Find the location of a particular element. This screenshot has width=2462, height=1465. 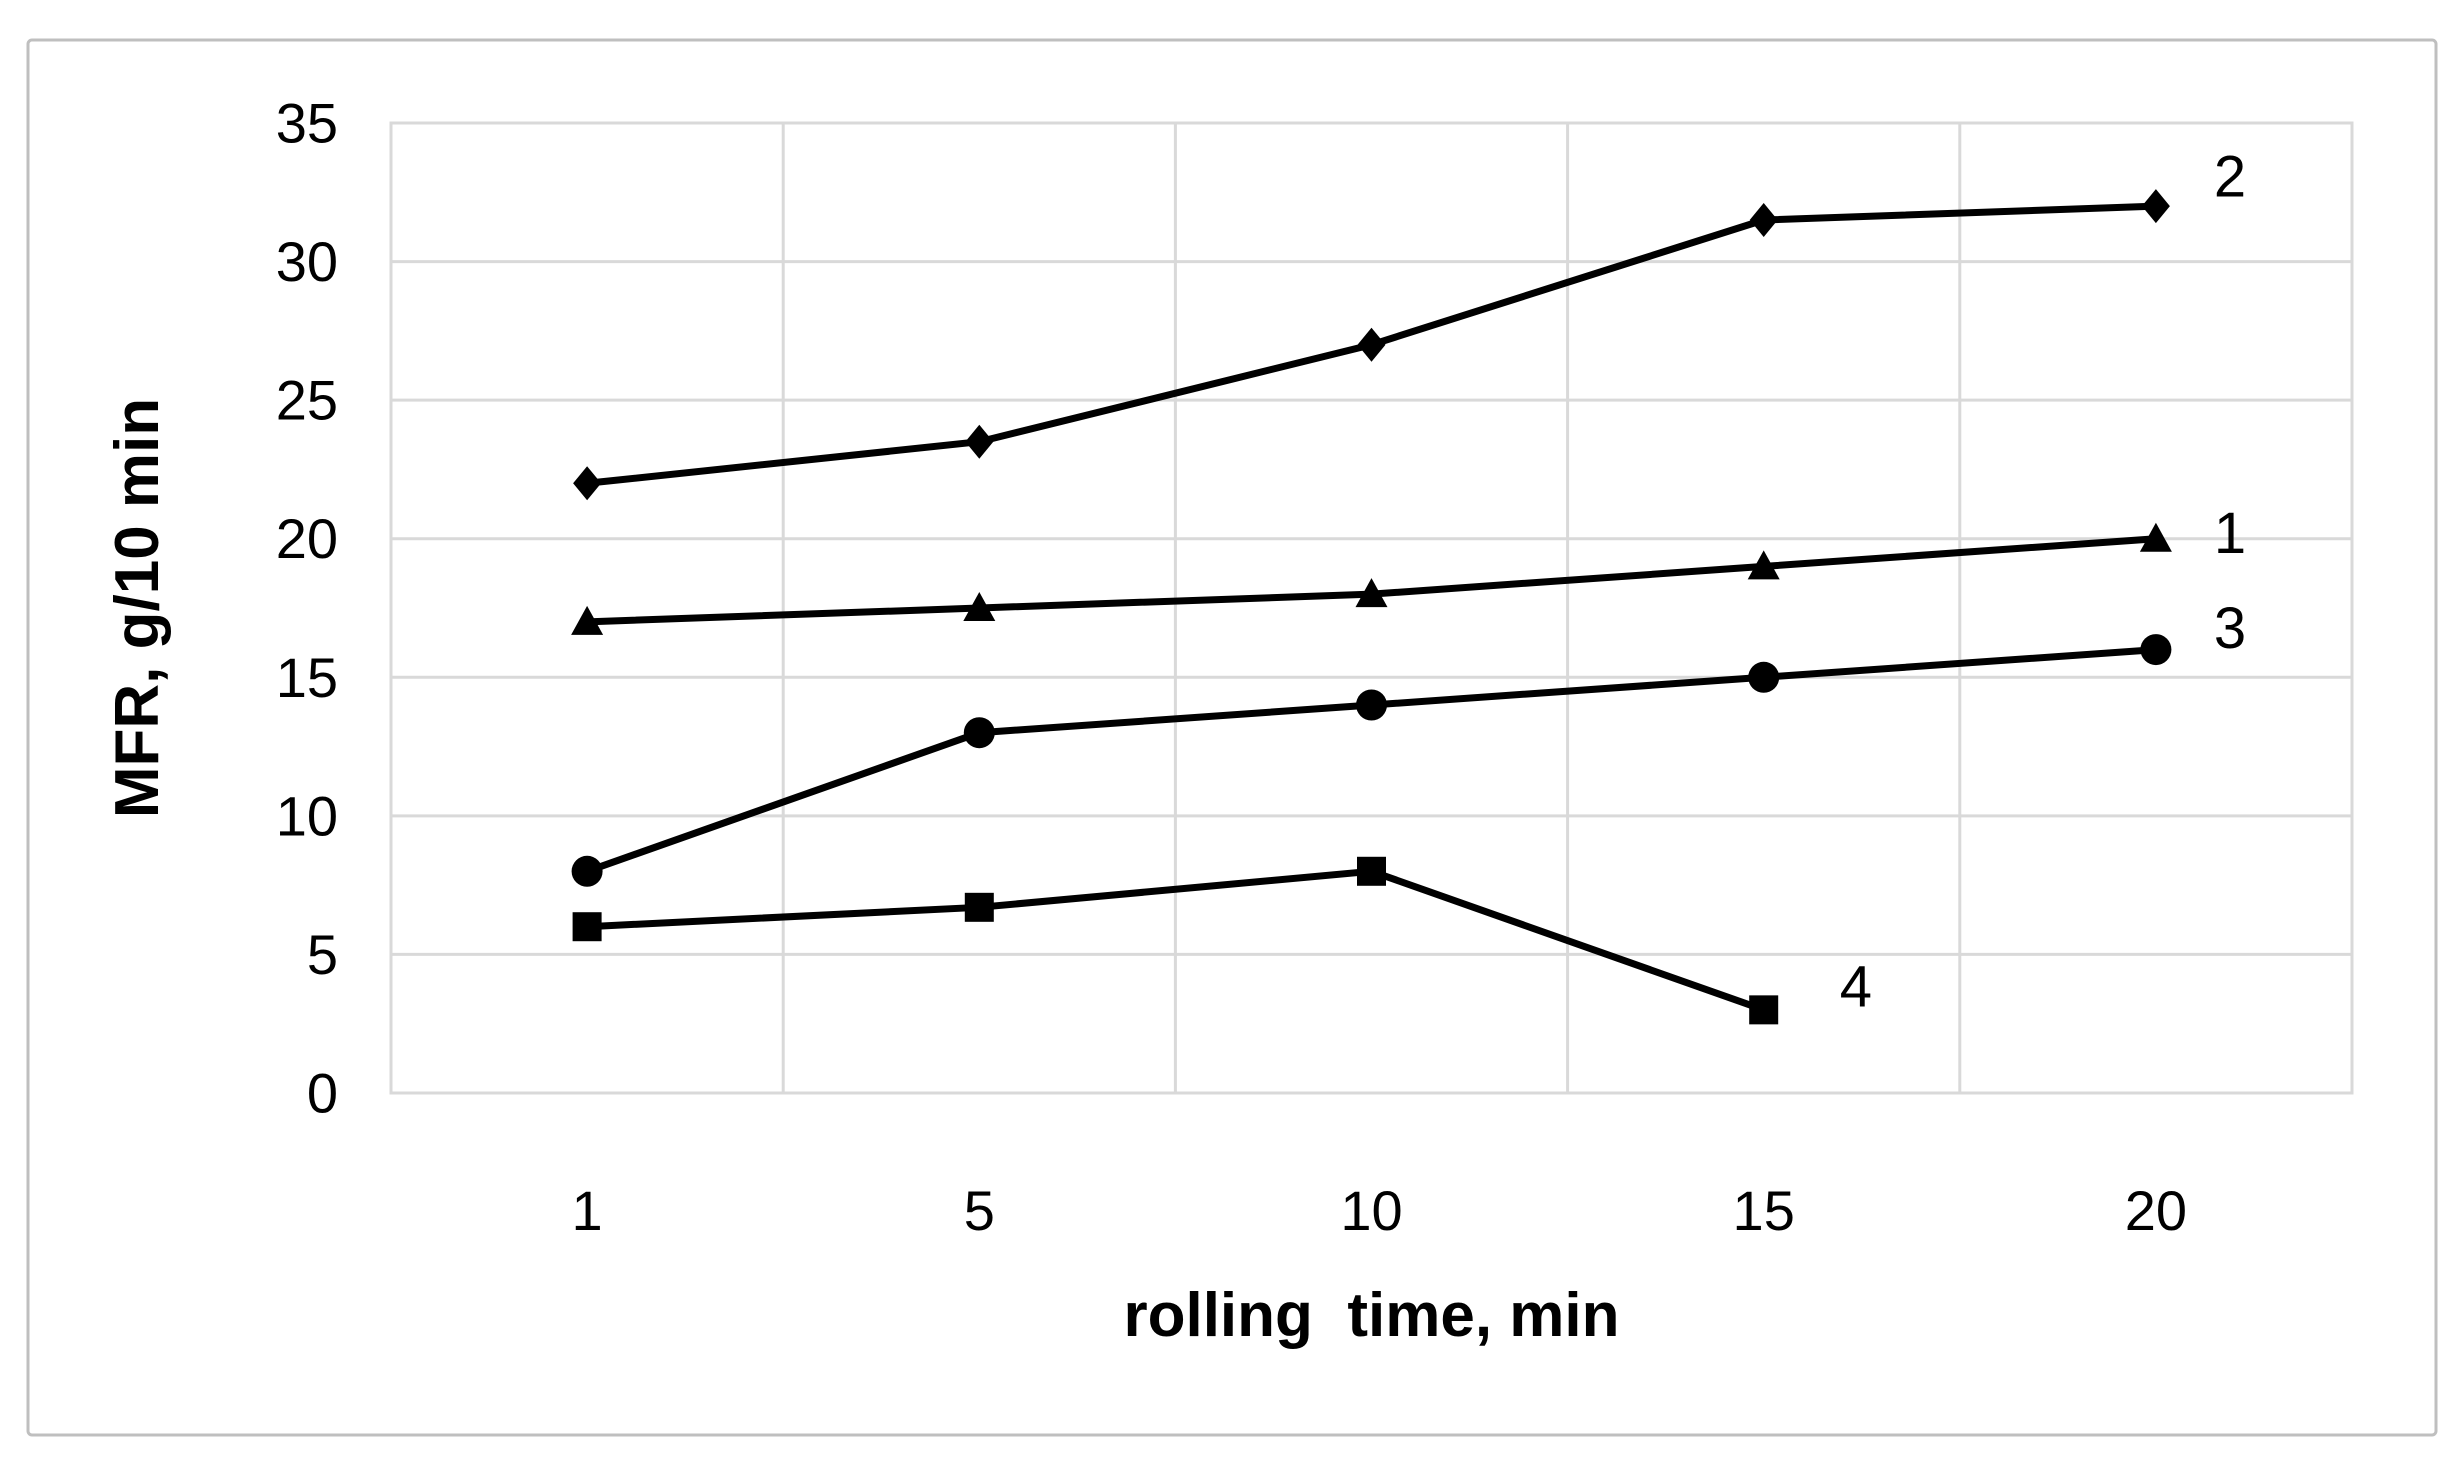

series-end-label-4: 4 is located at coordinates (1856, 986).